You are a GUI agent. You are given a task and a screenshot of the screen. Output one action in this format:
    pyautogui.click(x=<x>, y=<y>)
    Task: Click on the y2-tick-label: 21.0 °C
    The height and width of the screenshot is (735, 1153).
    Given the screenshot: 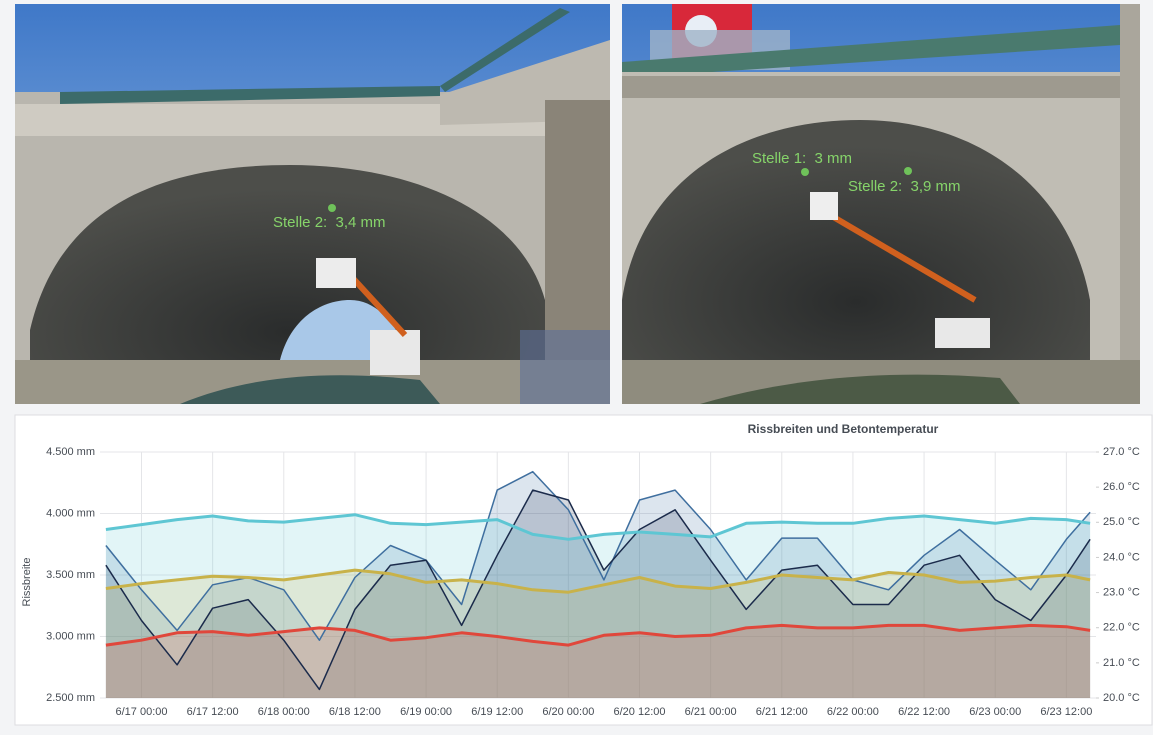 What is the action you would take?
    pyautogui.click(x=1121, y=663)
    